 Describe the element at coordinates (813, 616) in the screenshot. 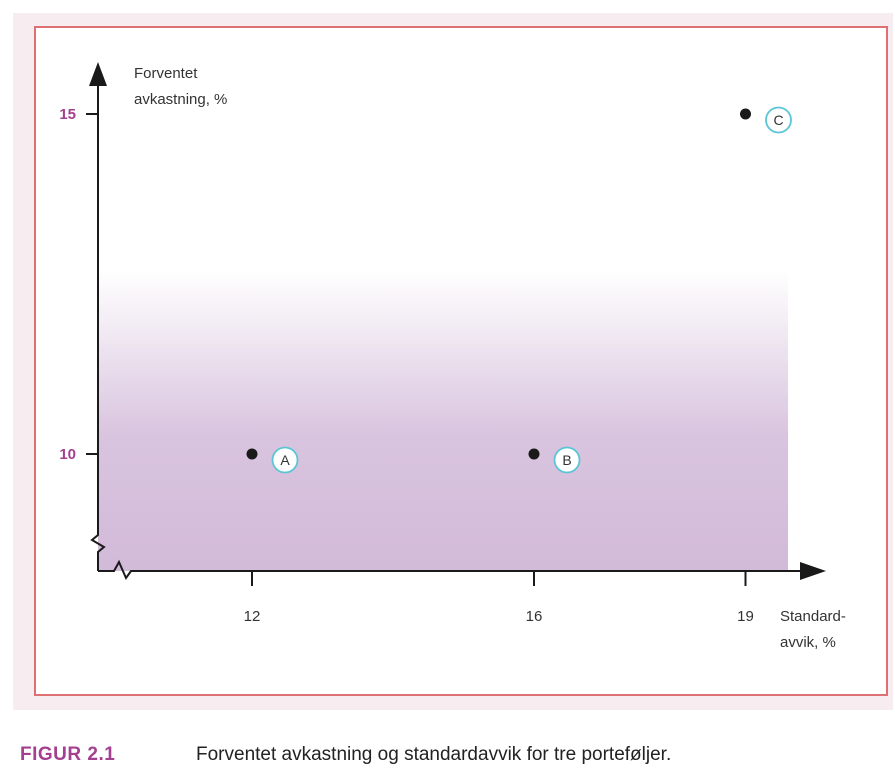

I see `x-axis-title-line-1: Standard-` at that location.